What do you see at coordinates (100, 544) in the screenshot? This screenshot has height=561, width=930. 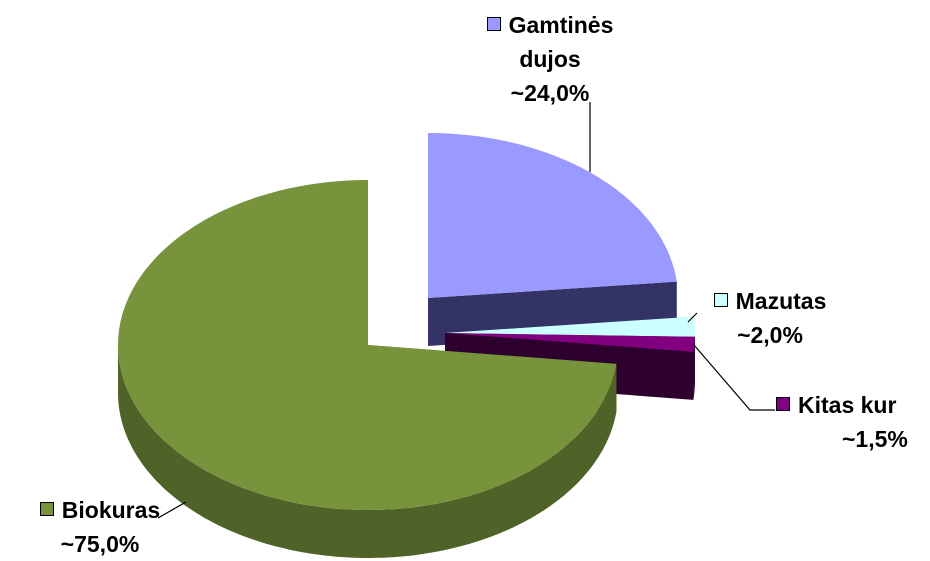 I see `value-label: ~75,0%` at bounding box center [100, 544].